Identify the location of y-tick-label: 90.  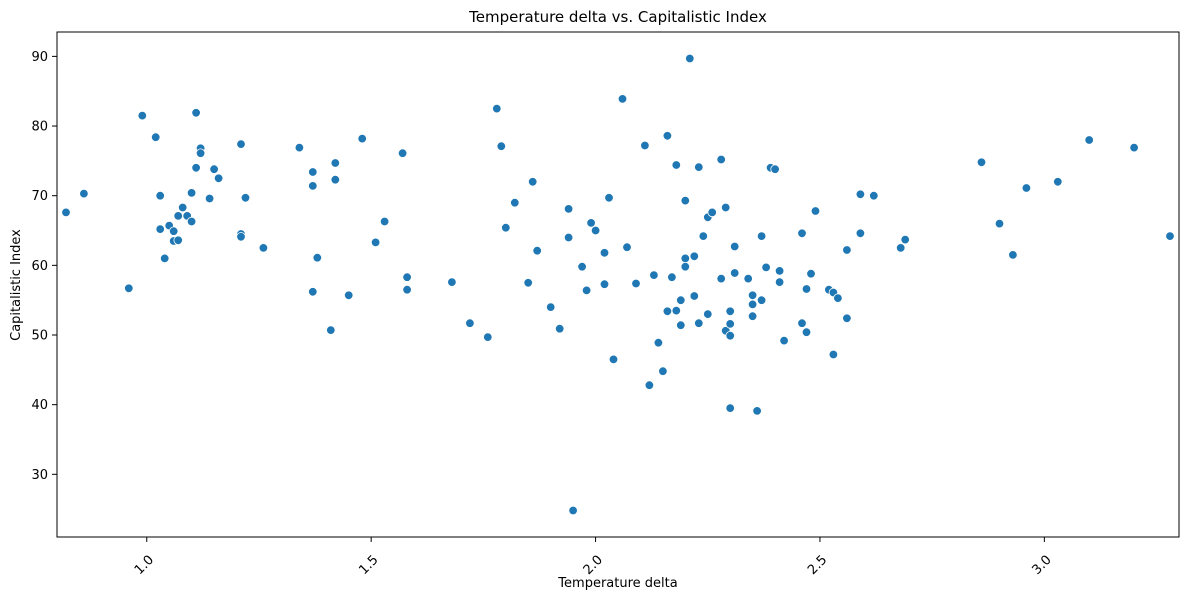
(39, 57).